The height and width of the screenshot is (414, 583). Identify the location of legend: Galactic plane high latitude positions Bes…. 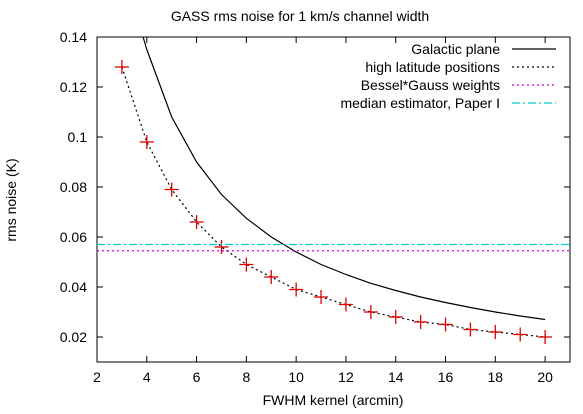
(448, 76).